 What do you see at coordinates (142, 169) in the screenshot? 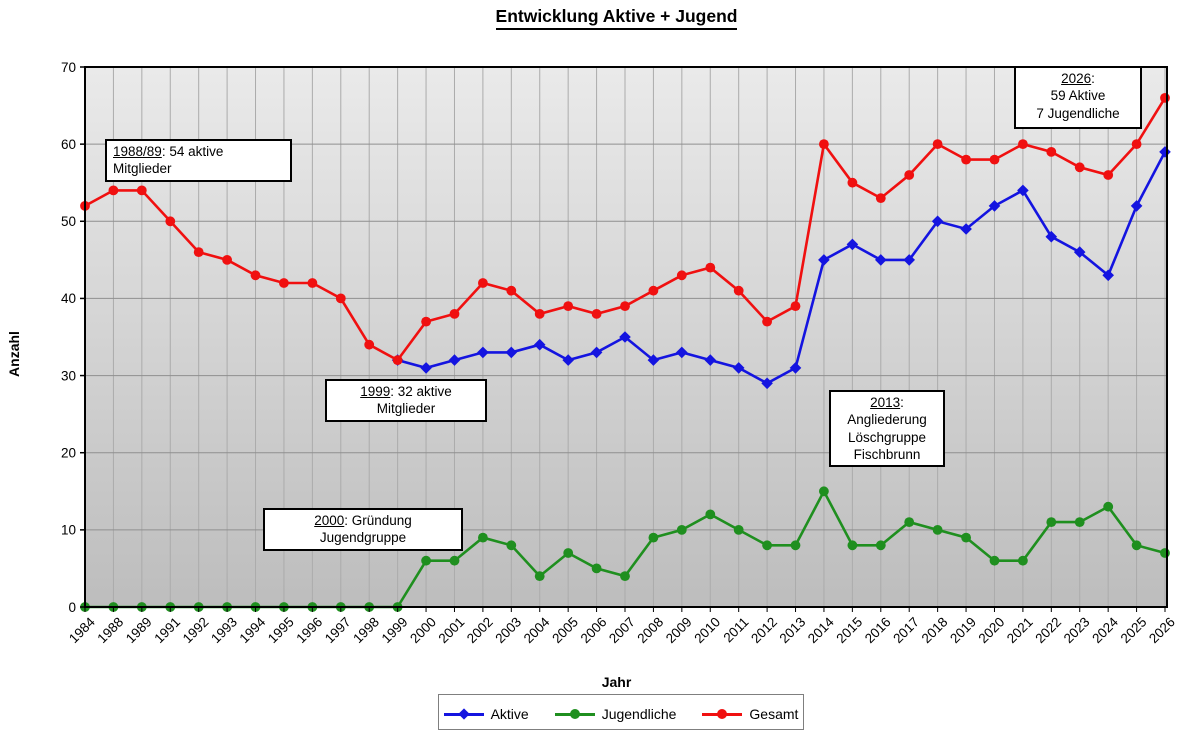
I see `annotation-1988-line2: Mitglieder` at bounding box center [142, 169].